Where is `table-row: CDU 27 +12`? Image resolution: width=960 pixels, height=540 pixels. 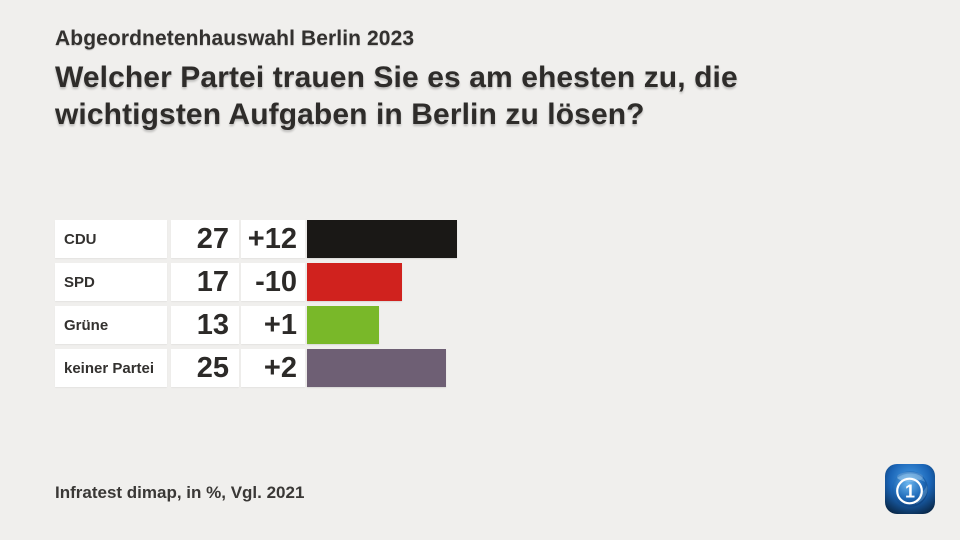
table-row: CDU 27 +12 is located at coordinates (485, 239).